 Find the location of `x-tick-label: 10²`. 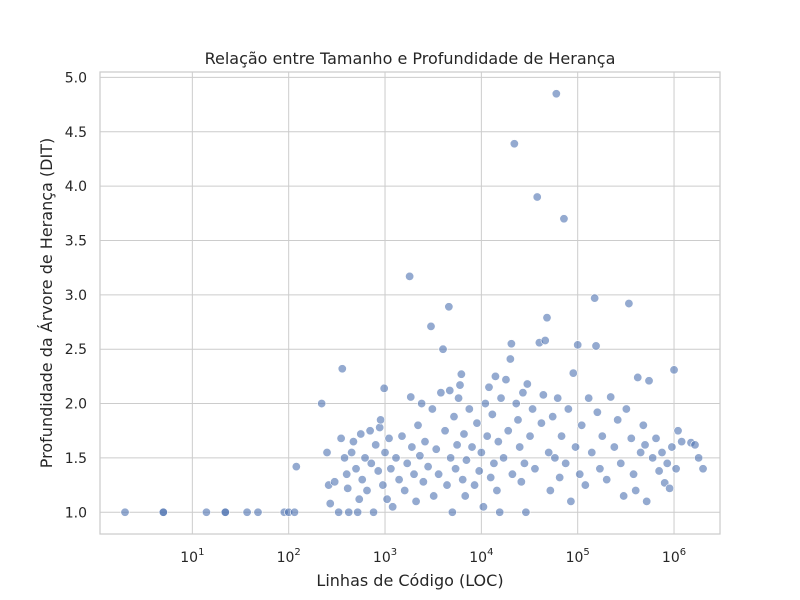

x-tick-label: 10² is located at coordinates (289, 556).